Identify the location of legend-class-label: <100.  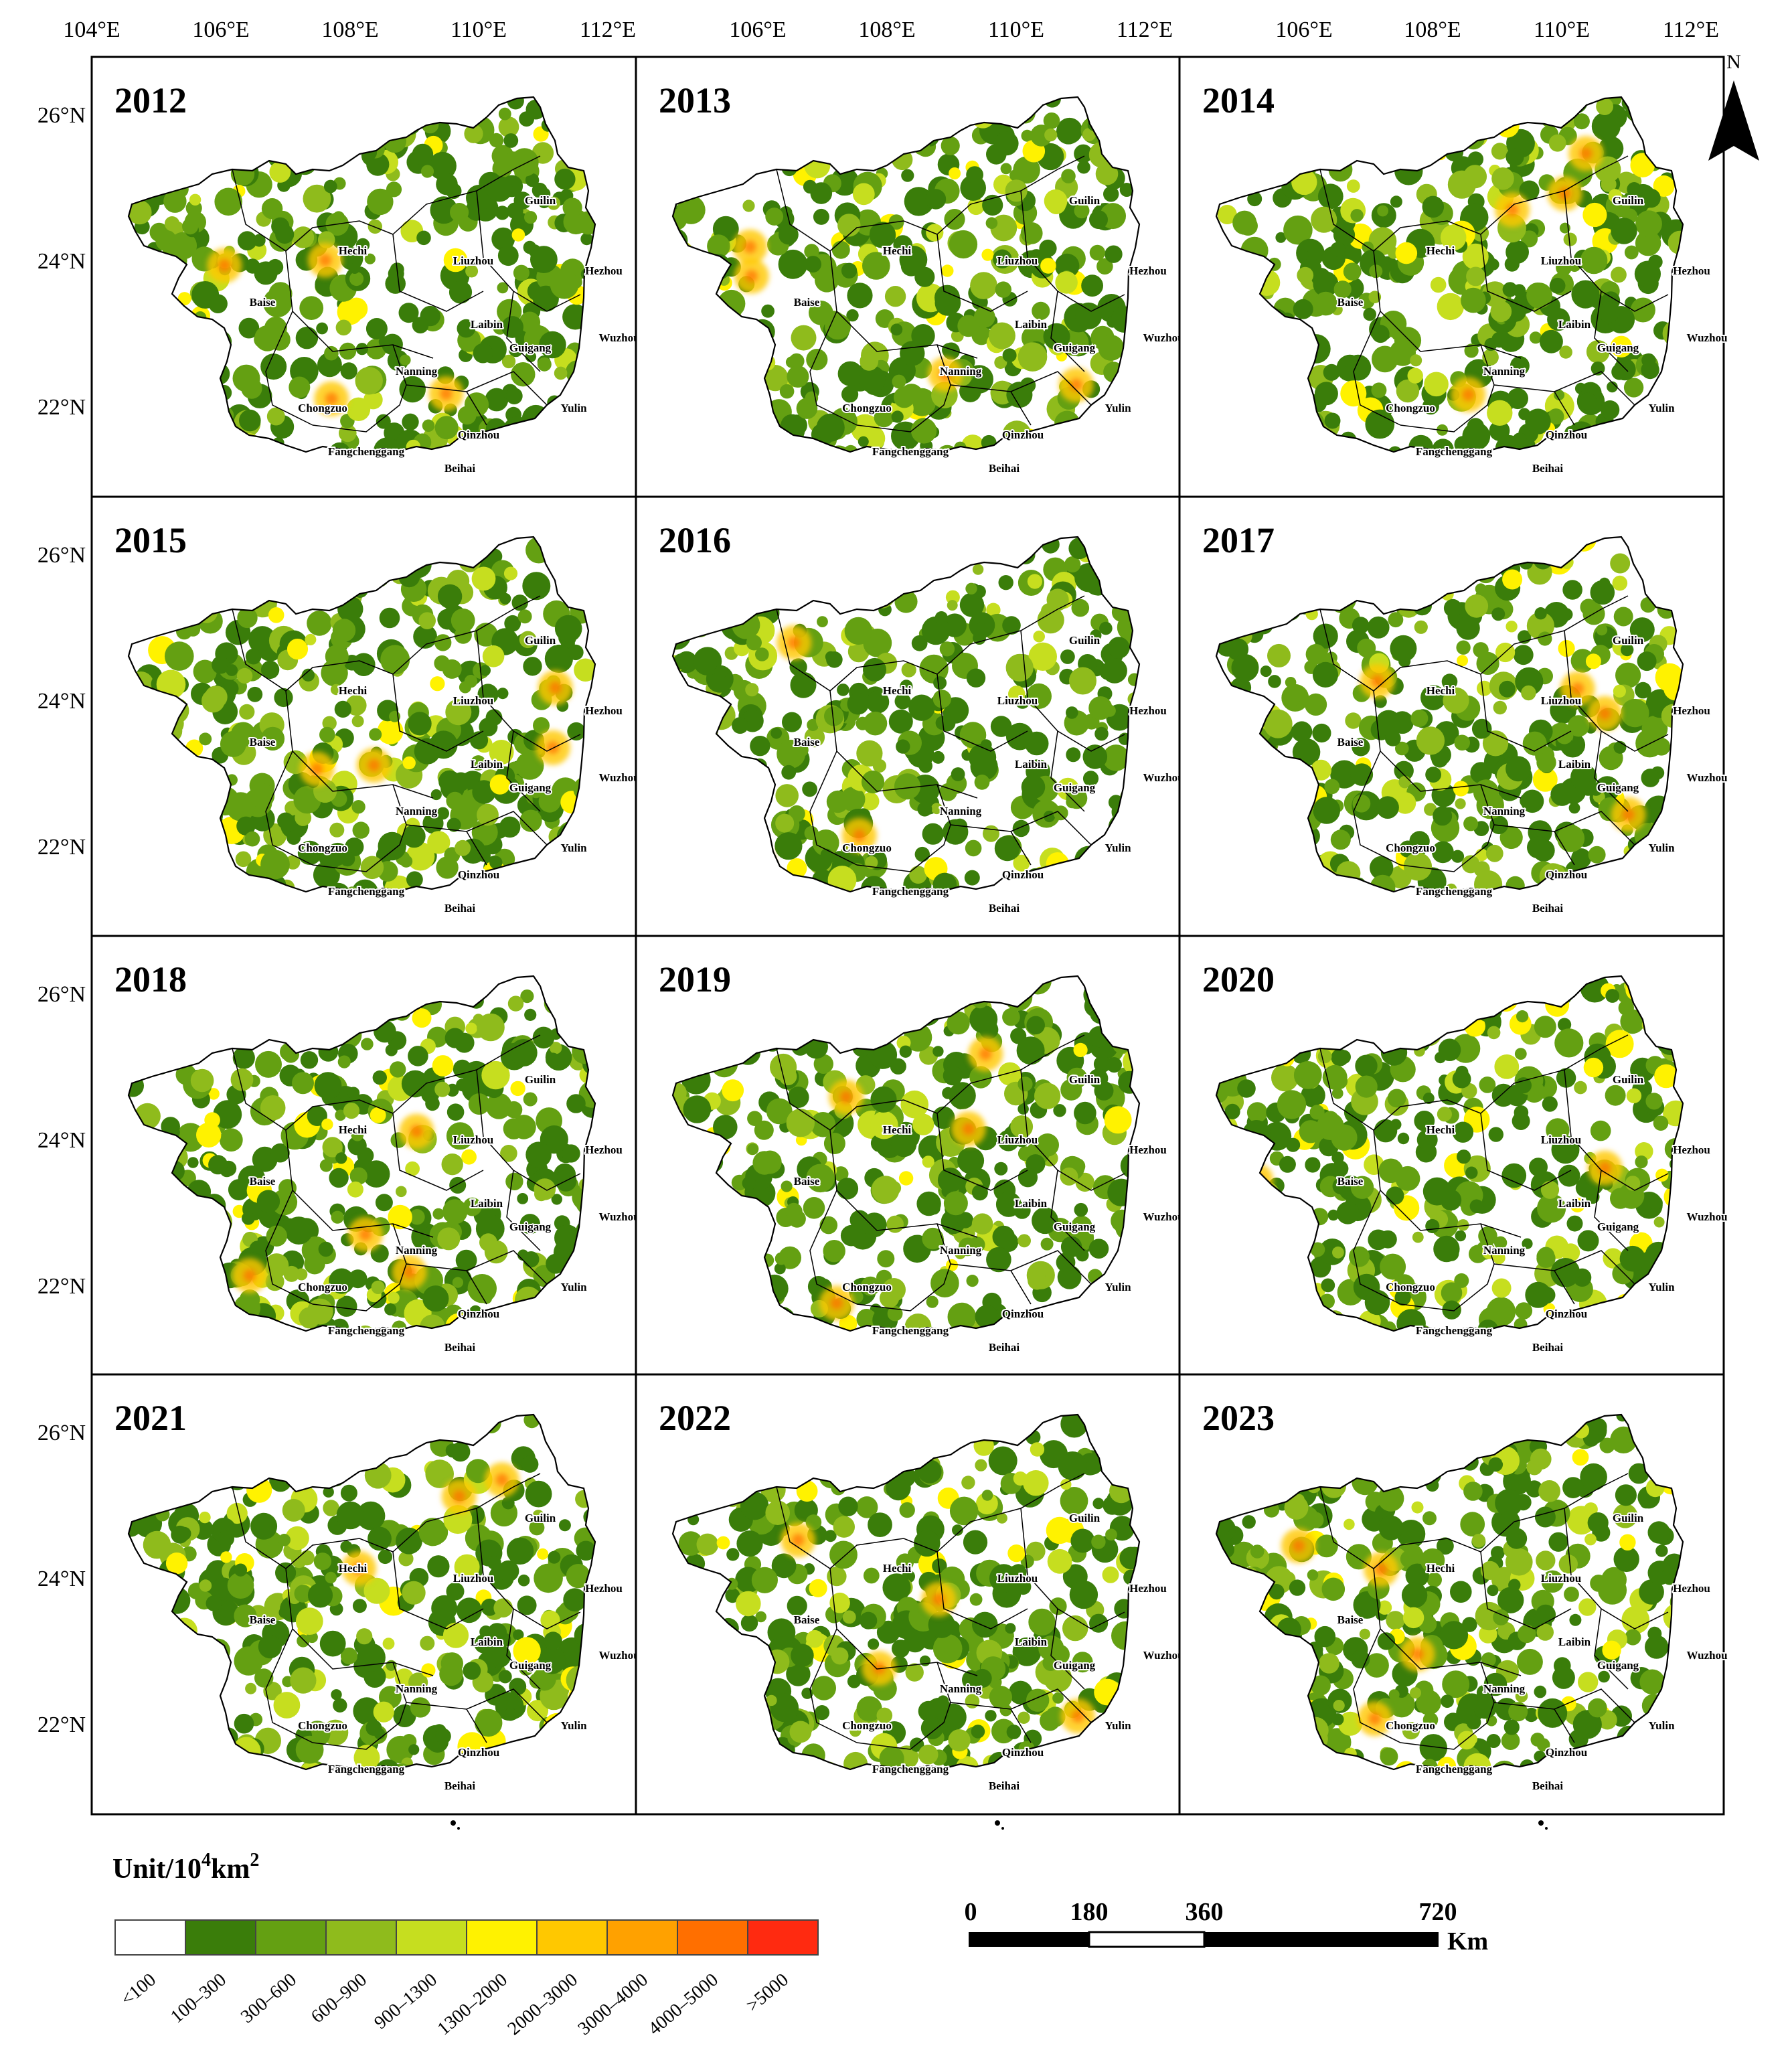
(138, 1990).